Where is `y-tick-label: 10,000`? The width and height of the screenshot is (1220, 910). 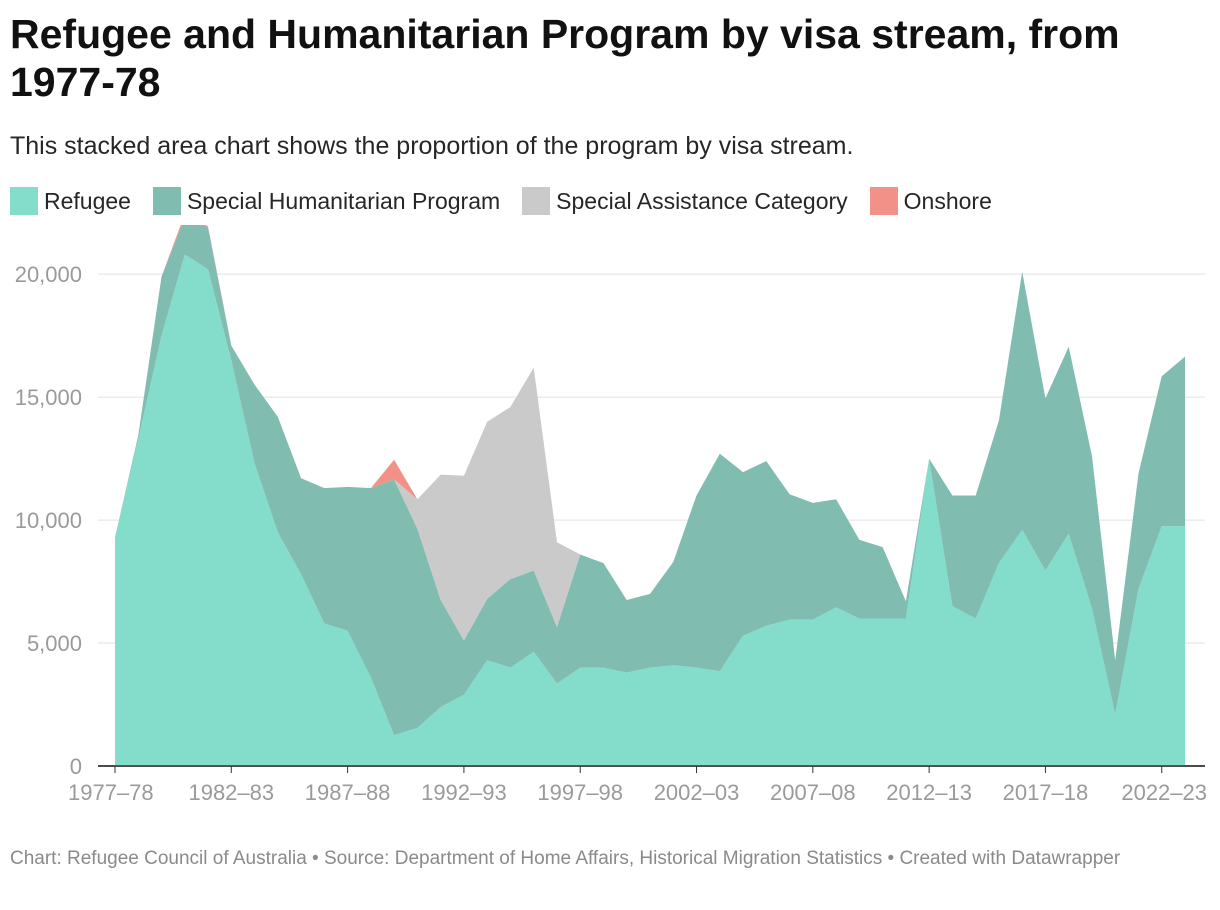
y-tick-label: 10,000 is located at coordinates (48, 520).